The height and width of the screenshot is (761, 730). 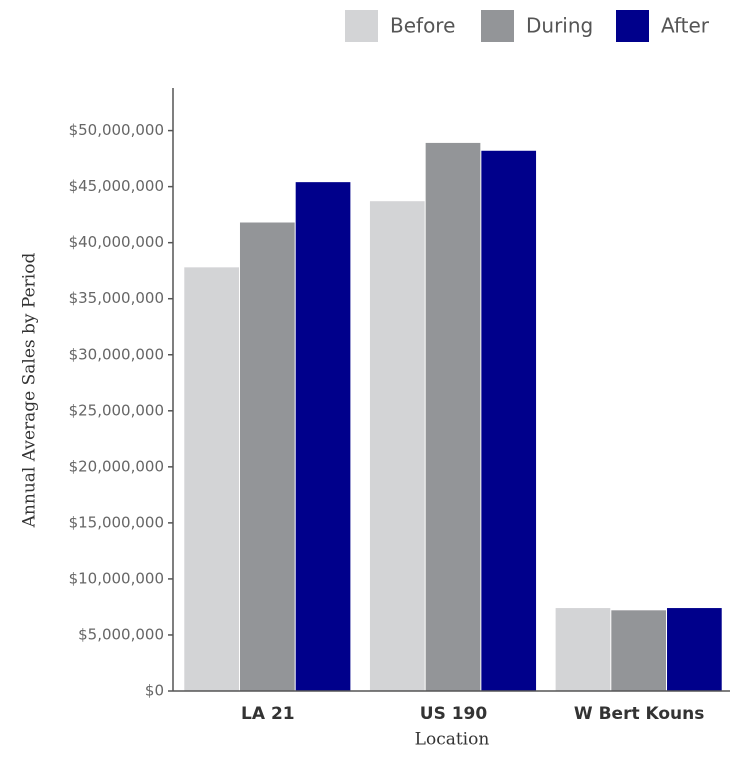 I want to click on y-tick-label: $50,000,000, so click(x=116, y=130).